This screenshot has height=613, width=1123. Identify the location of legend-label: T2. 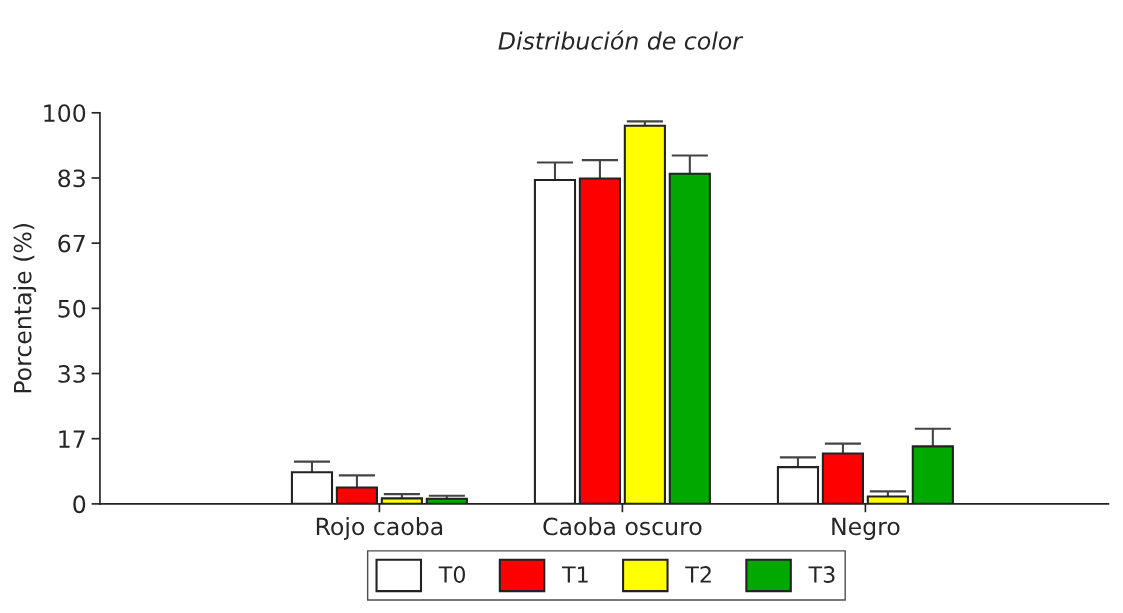
(698, 574).